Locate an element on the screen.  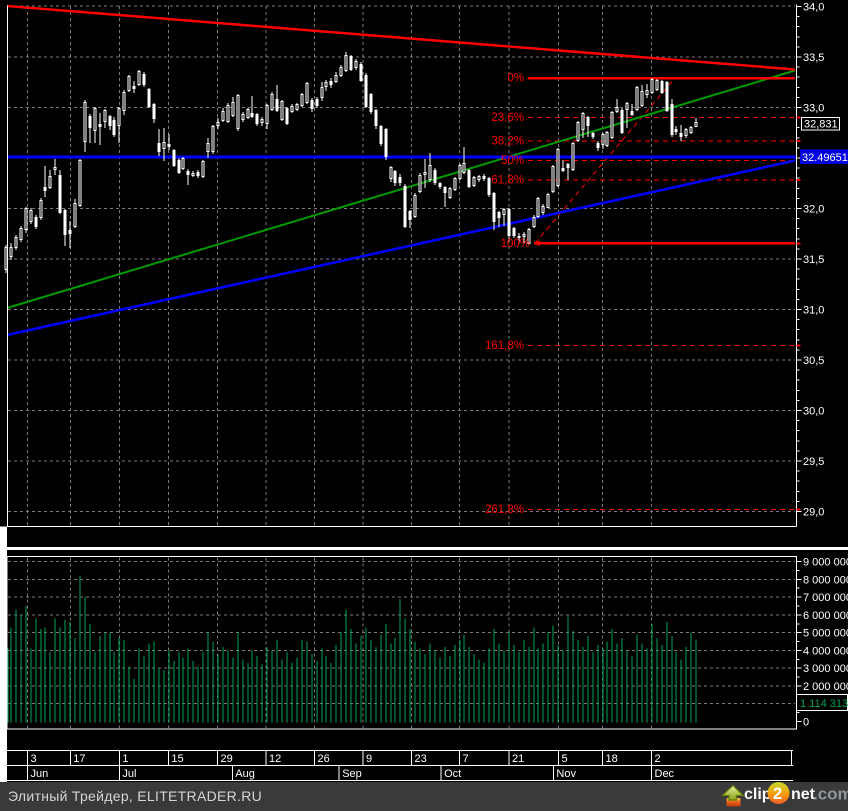
svg-text: 2 000 000 is located at coordinates (825, 687).